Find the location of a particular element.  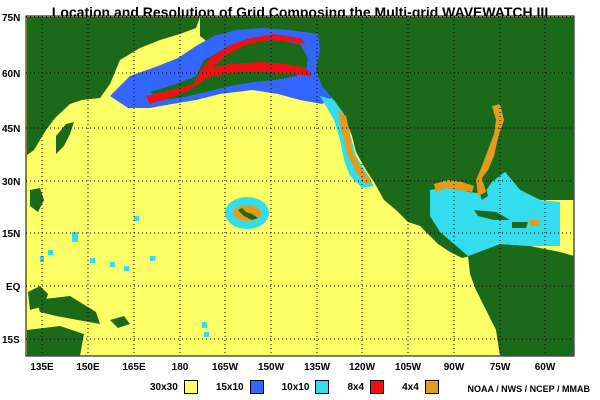

land-japan is located at coordinates (65, 138).